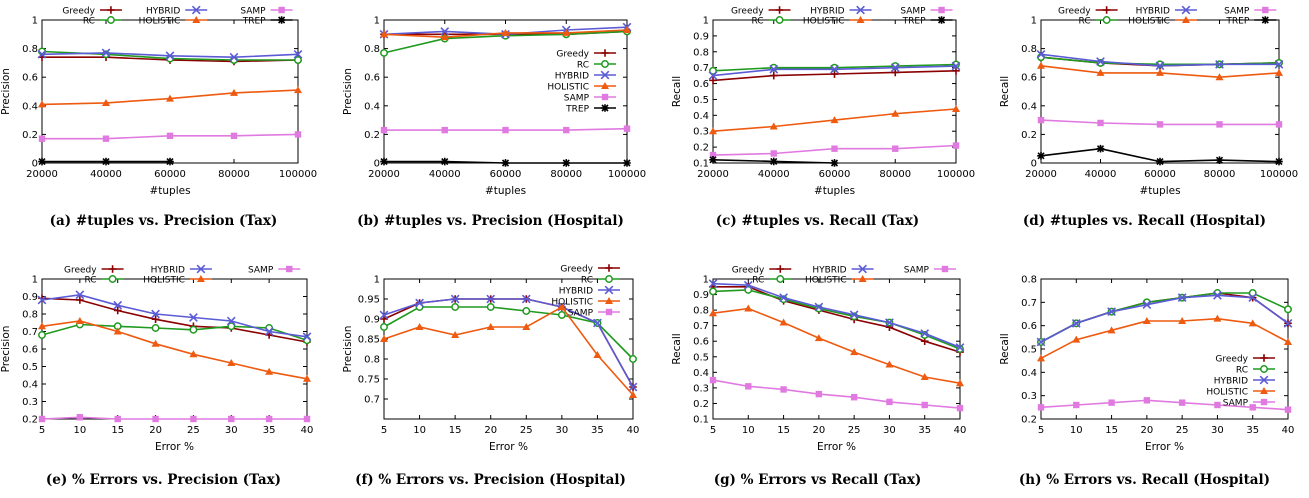 This screenshot has width=1309, height=498. Describe the element at coordinates (174, 332) in the screenshot. I see `series-line-rc` at that location.